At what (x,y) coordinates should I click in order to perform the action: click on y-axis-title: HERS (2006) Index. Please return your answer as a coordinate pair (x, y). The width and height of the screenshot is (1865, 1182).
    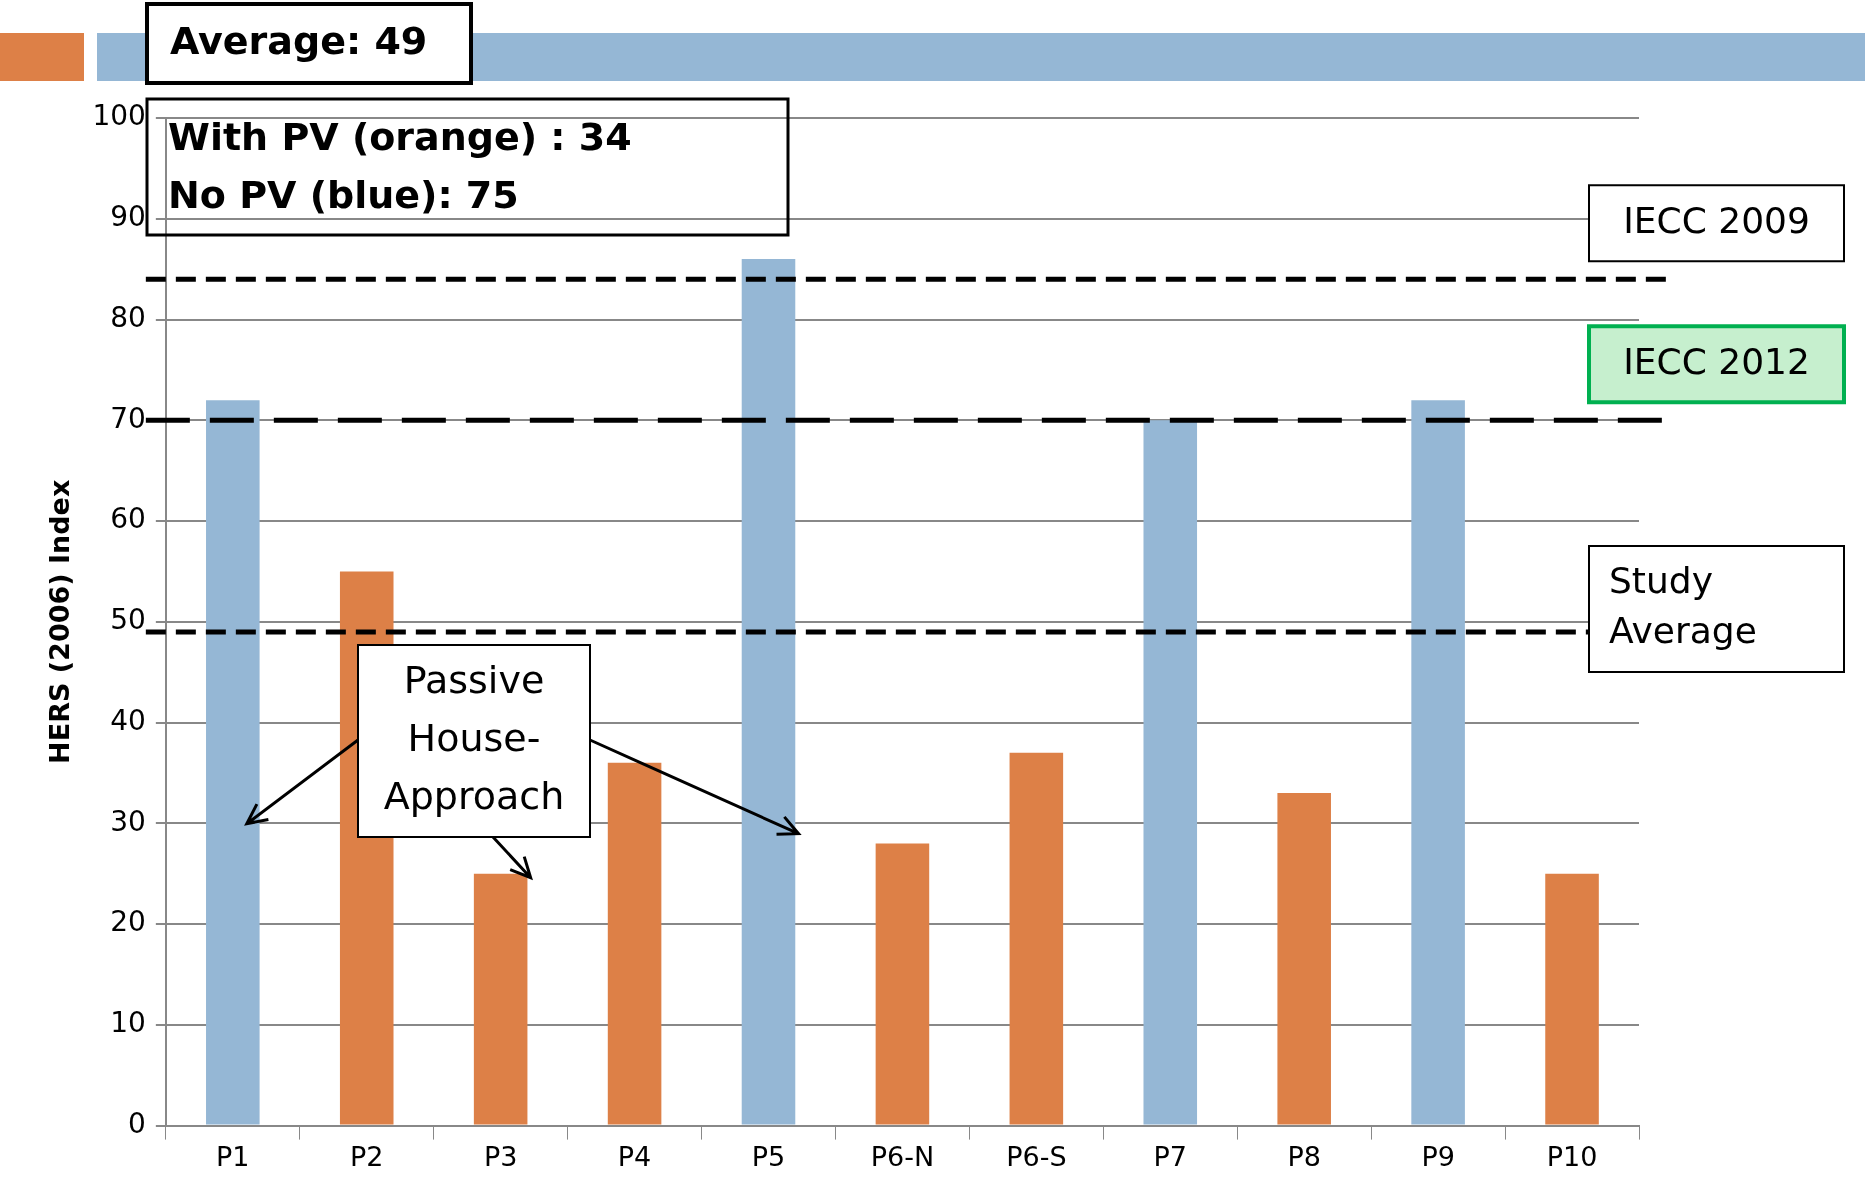
    Looking at the image, I should click on (60, 621).